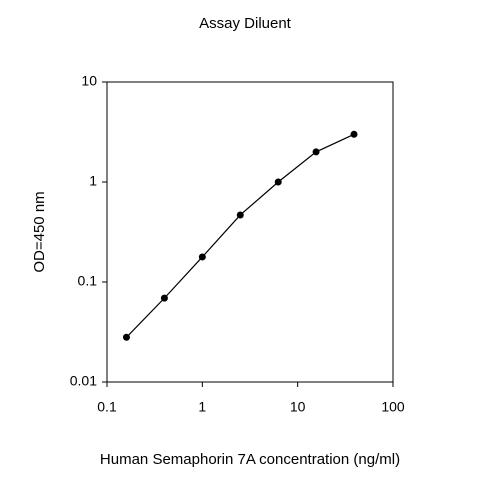  Describe the element at coordinates (39, 231) in the screenshot. I see `y-axis-label: OD=450 nm` at that location.